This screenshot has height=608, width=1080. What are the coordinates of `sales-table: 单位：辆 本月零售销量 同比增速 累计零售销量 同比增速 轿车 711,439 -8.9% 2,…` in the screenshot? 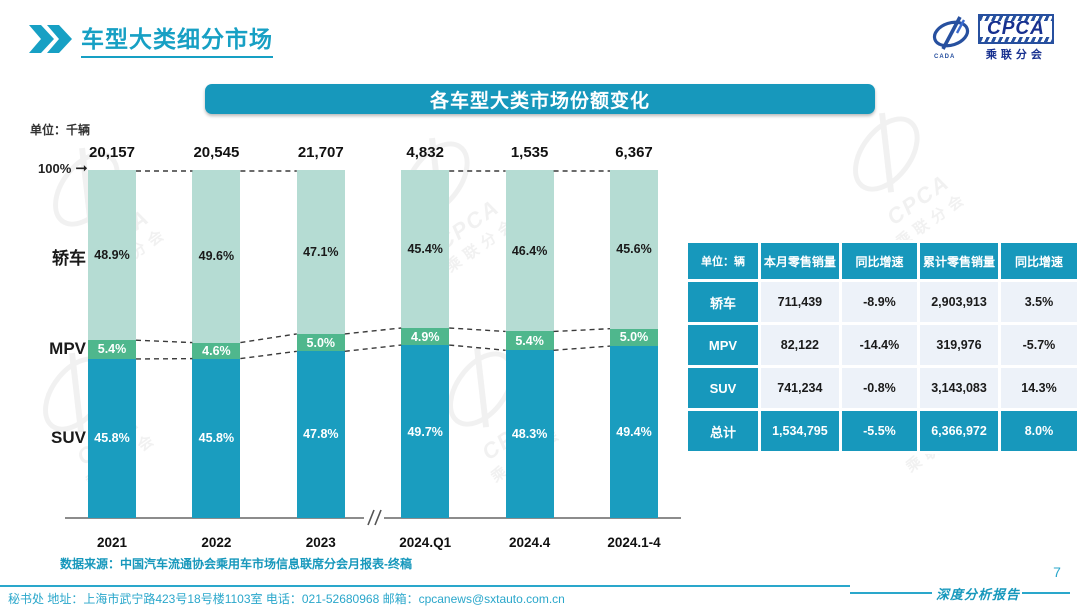 It's located at (882, 347).